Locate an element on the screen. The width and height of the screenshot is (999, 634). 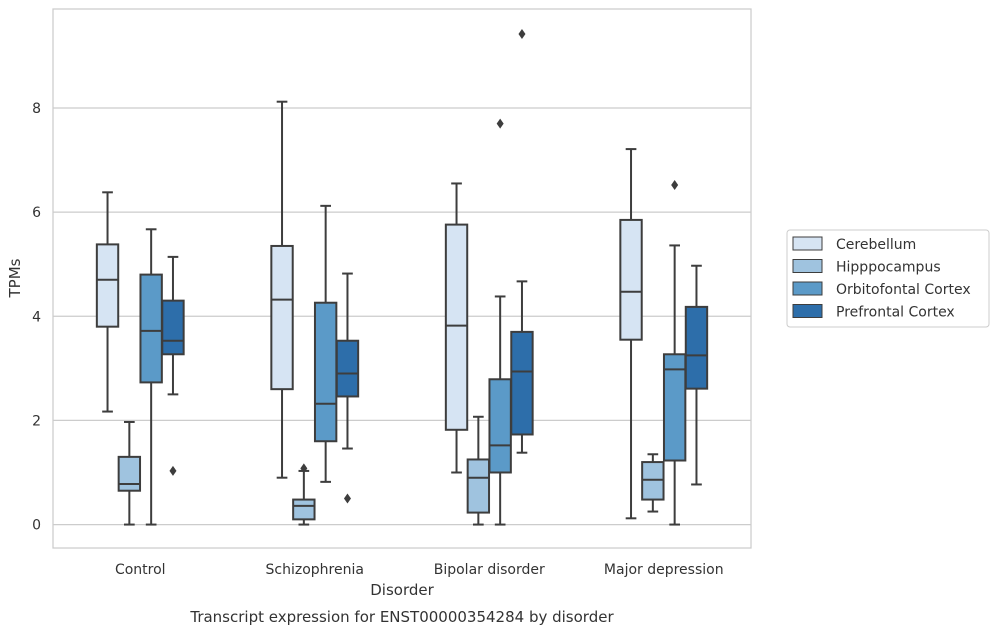
legend-item-0: Cerebellum is located at coordinates (854, 244).